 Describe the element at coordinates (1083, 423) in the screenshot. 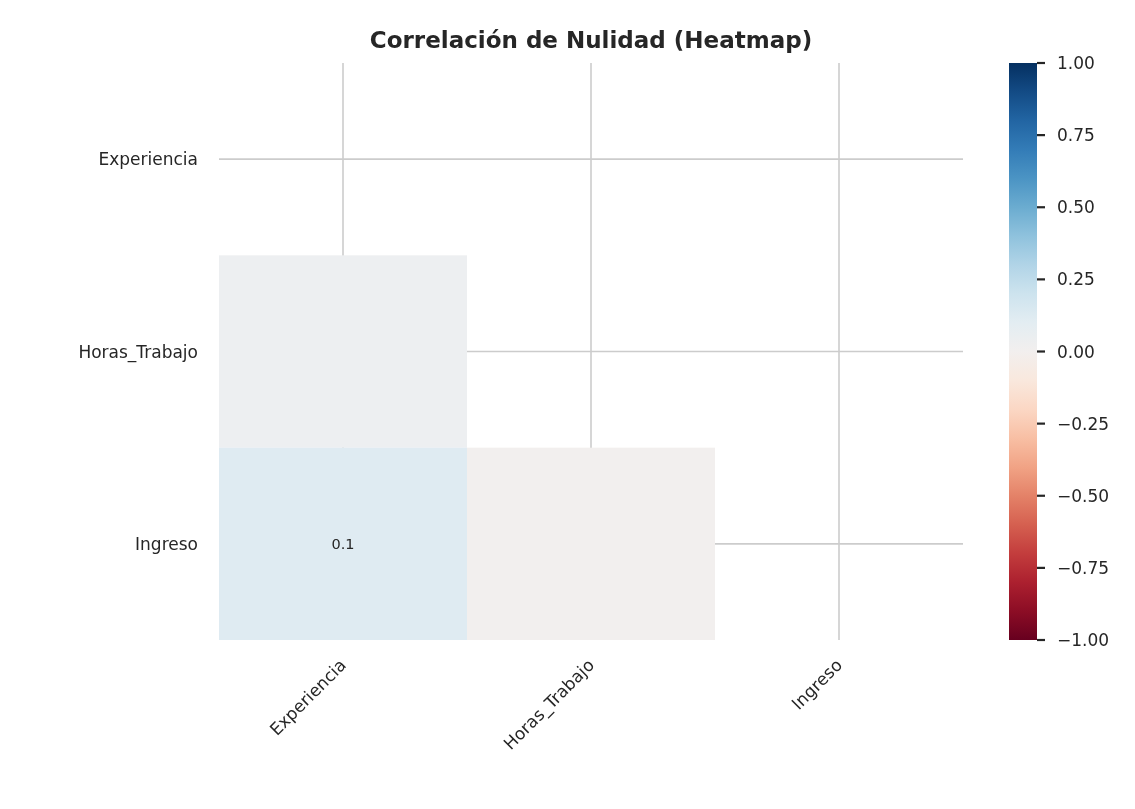

I see `color-bar-label: −0.25` at that location.